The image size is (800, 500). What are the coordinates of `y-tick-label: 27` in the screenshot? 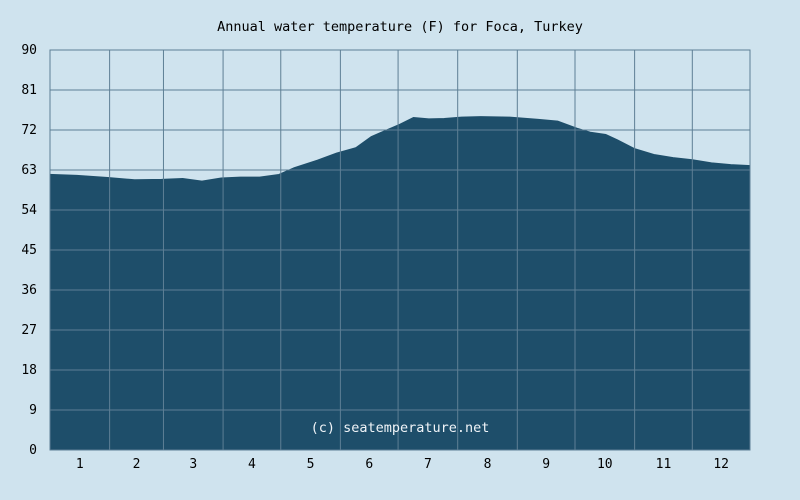 It's located at (29, 330).